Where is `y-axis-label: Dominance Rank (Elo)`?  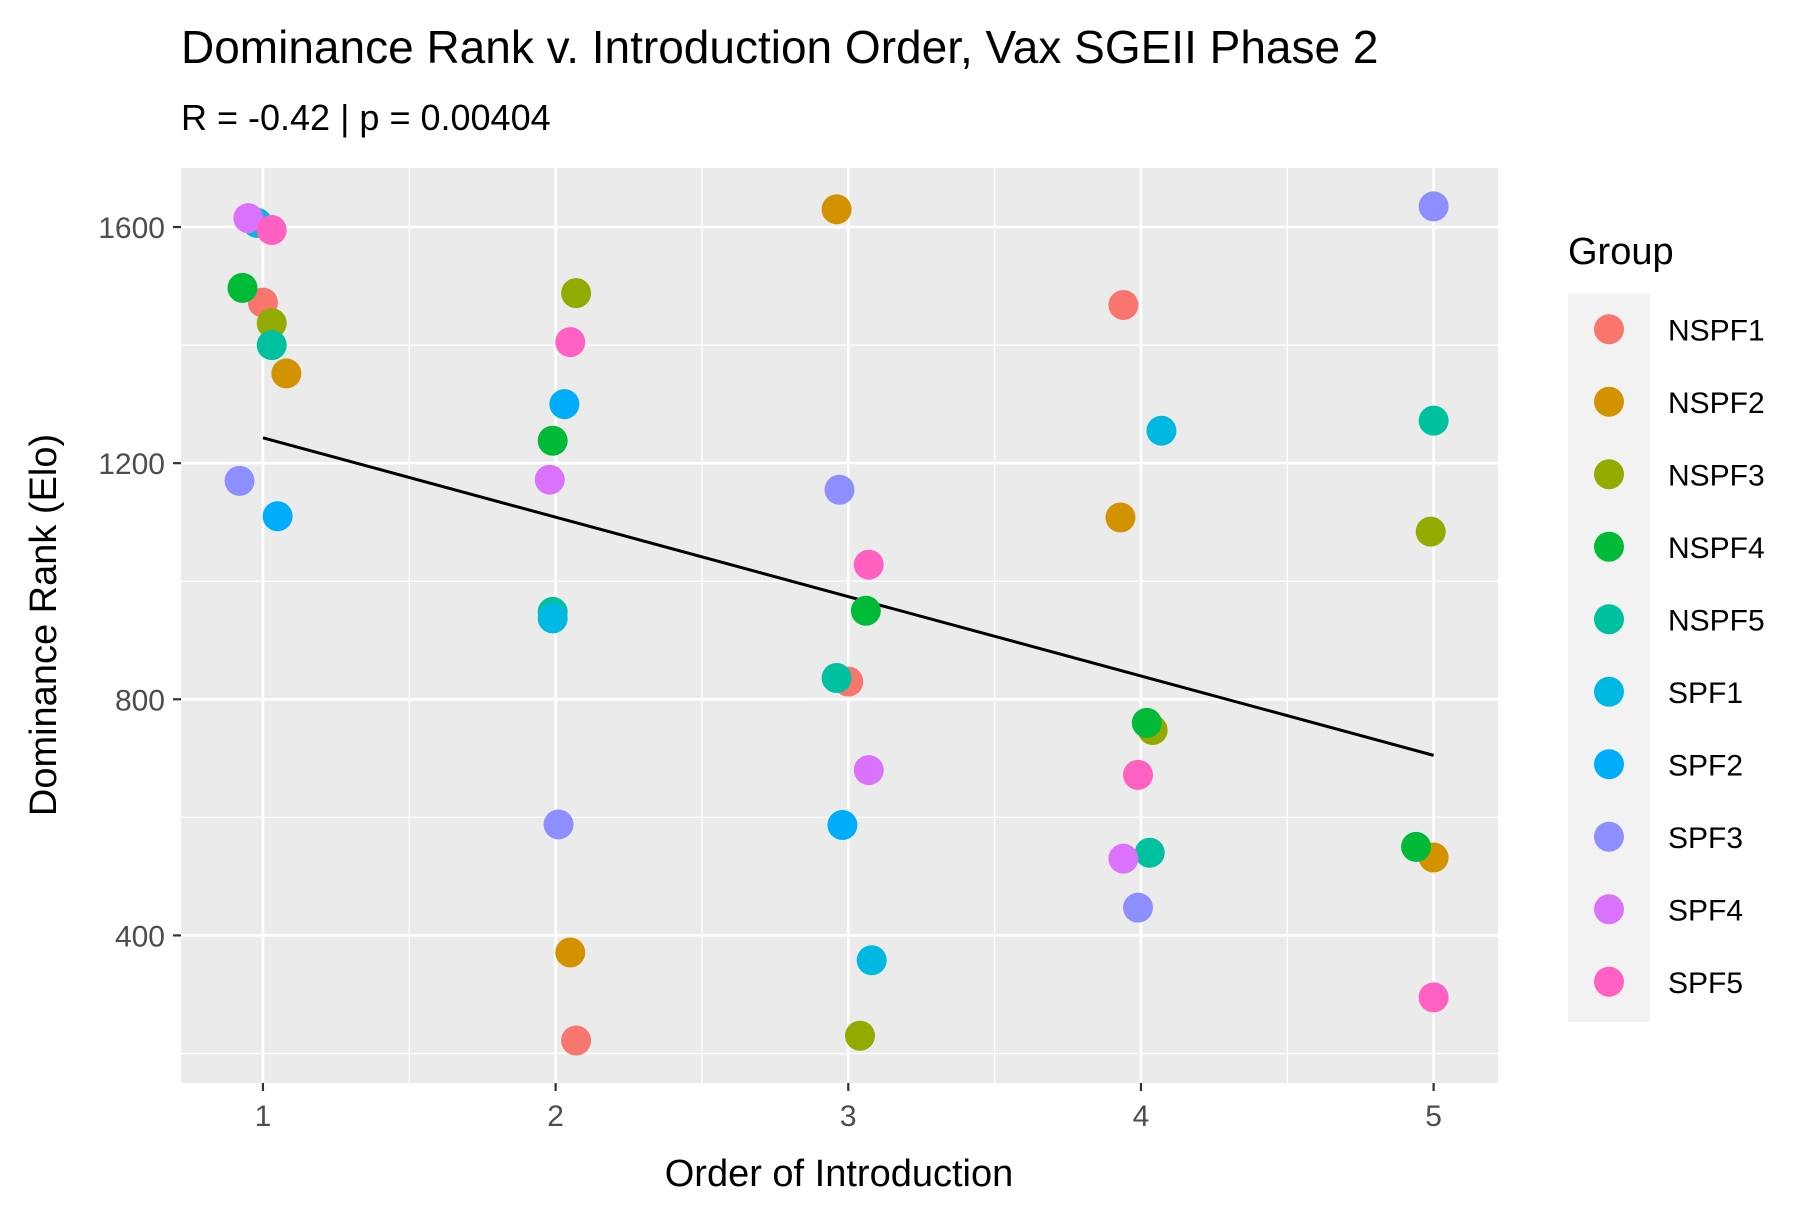
y-axis-label: Dominance Rank (Elo) is located at coordinates (44, 625).